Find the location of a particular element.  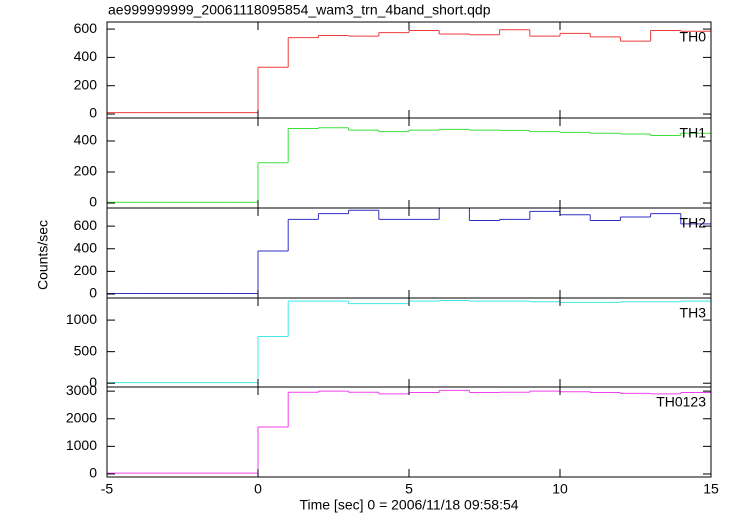

x-tick-label: 15 is located at coordinates (711, 489).